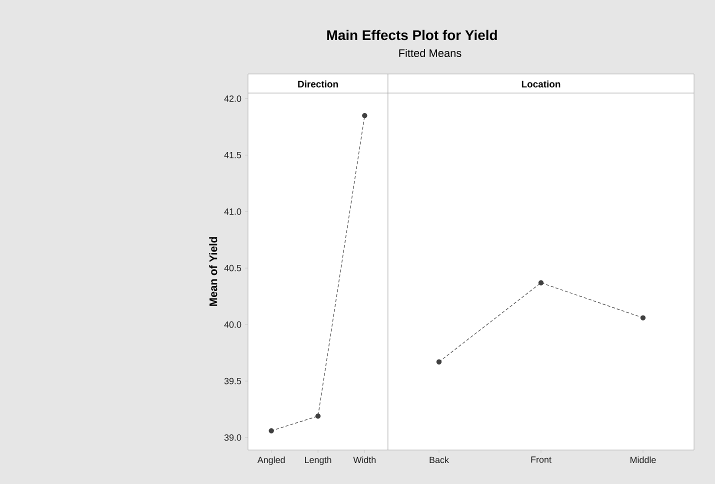 The height and width of the screenshot is (484, 715). What do you see at coordinates (271, 460) in the screenshot?
I see `x-tick-label: Angled` at bounding box center [271, 460].